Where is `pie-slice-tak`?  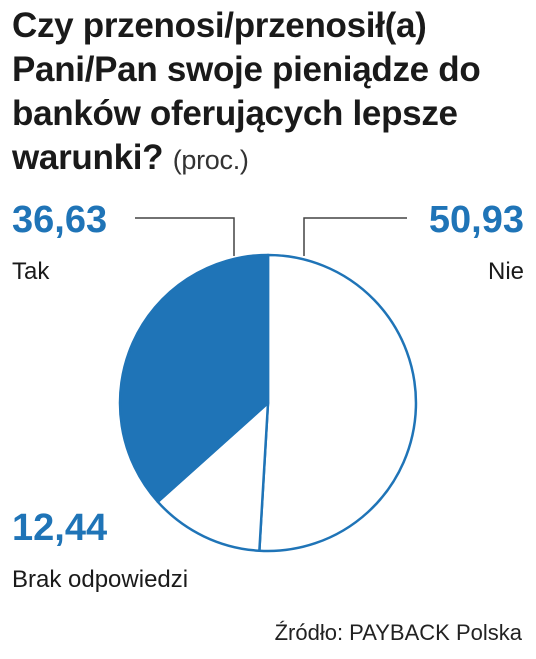 pie-slice-tak is located at coordinates (194, 378).